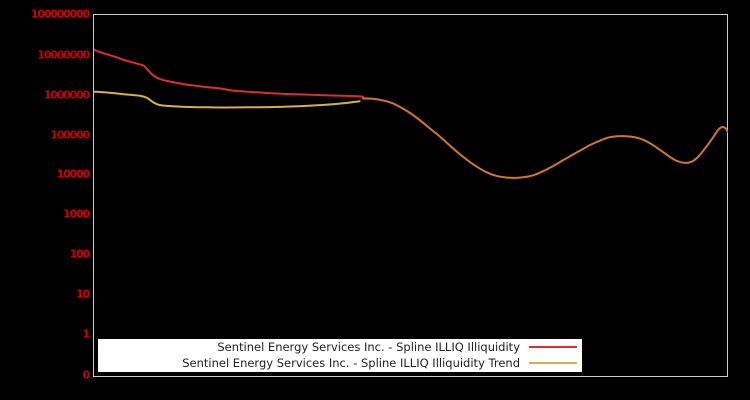  Describe the element at coordinates (86, 334) in the screenshot. I see `y-tick-label: 1` at that location.